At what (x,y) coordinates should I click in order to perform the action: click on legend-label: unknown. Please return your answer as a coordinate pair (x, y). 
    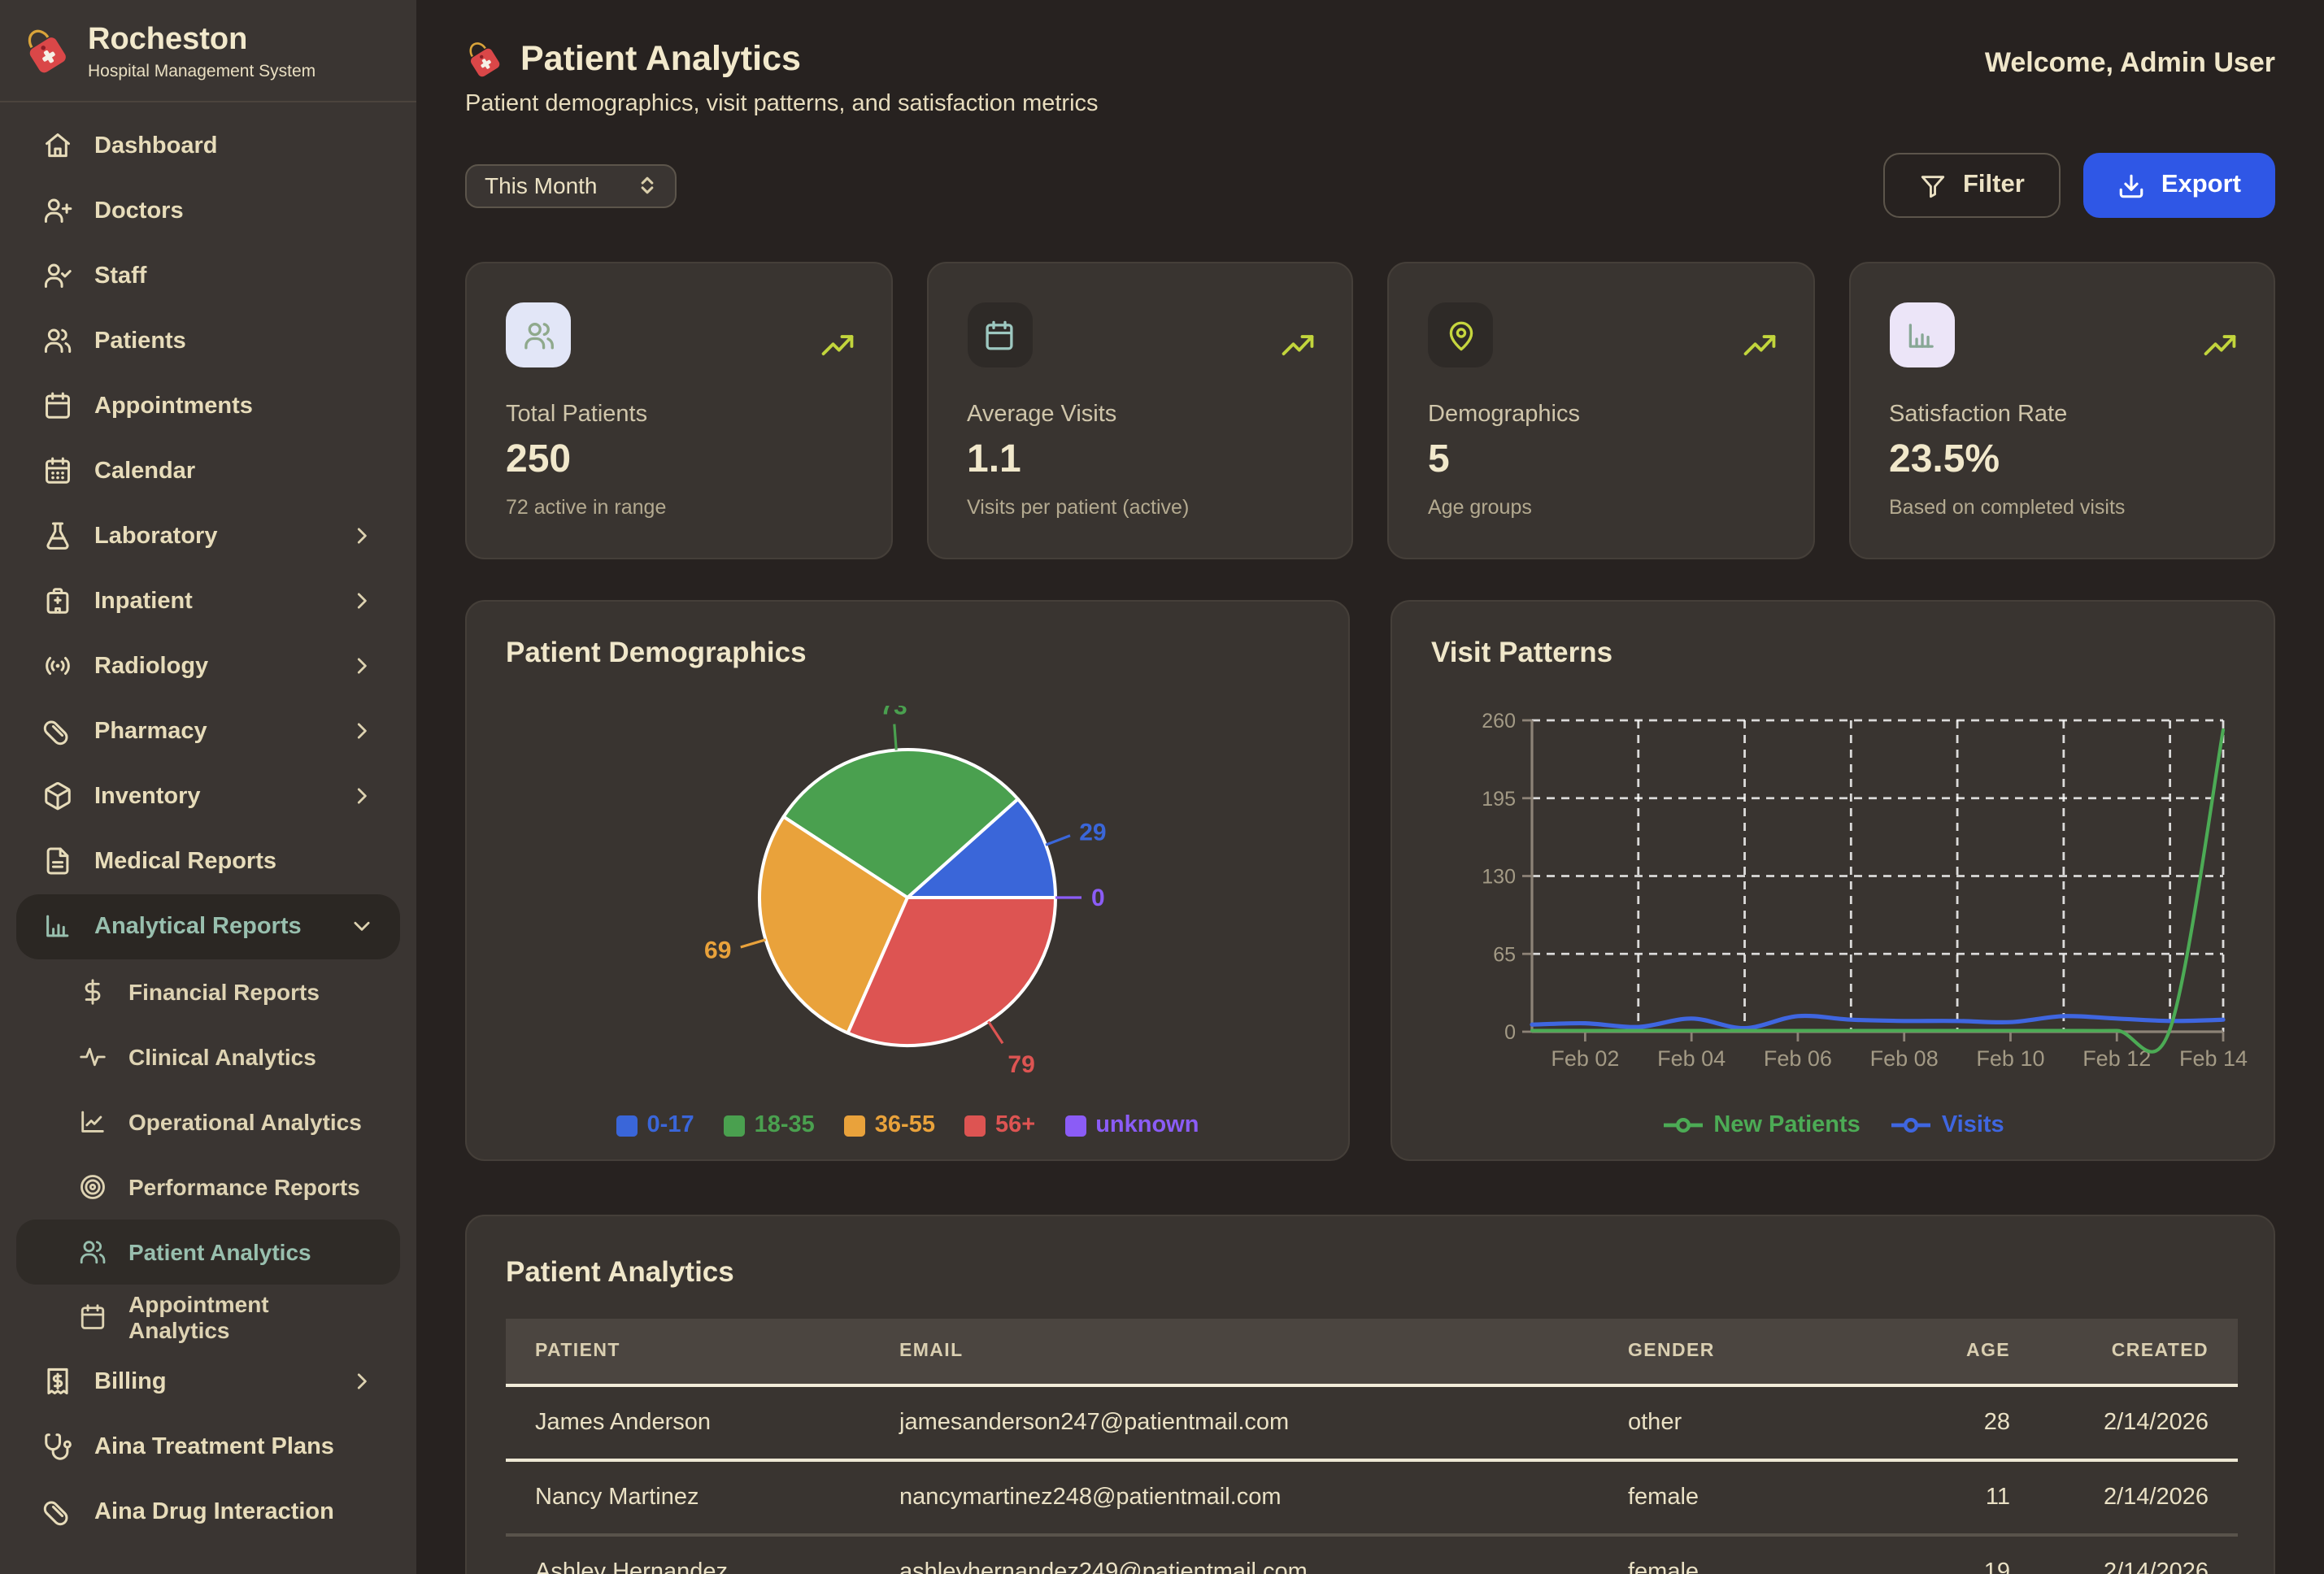
    Looking at the image, I should click on (1147, 1125).